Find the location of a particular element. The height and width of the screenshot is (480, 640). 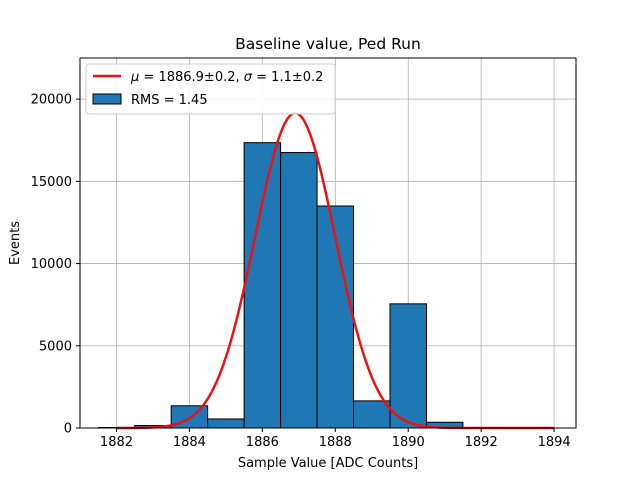

x-tick-label: 1894 is located at coordinates (554, 442).